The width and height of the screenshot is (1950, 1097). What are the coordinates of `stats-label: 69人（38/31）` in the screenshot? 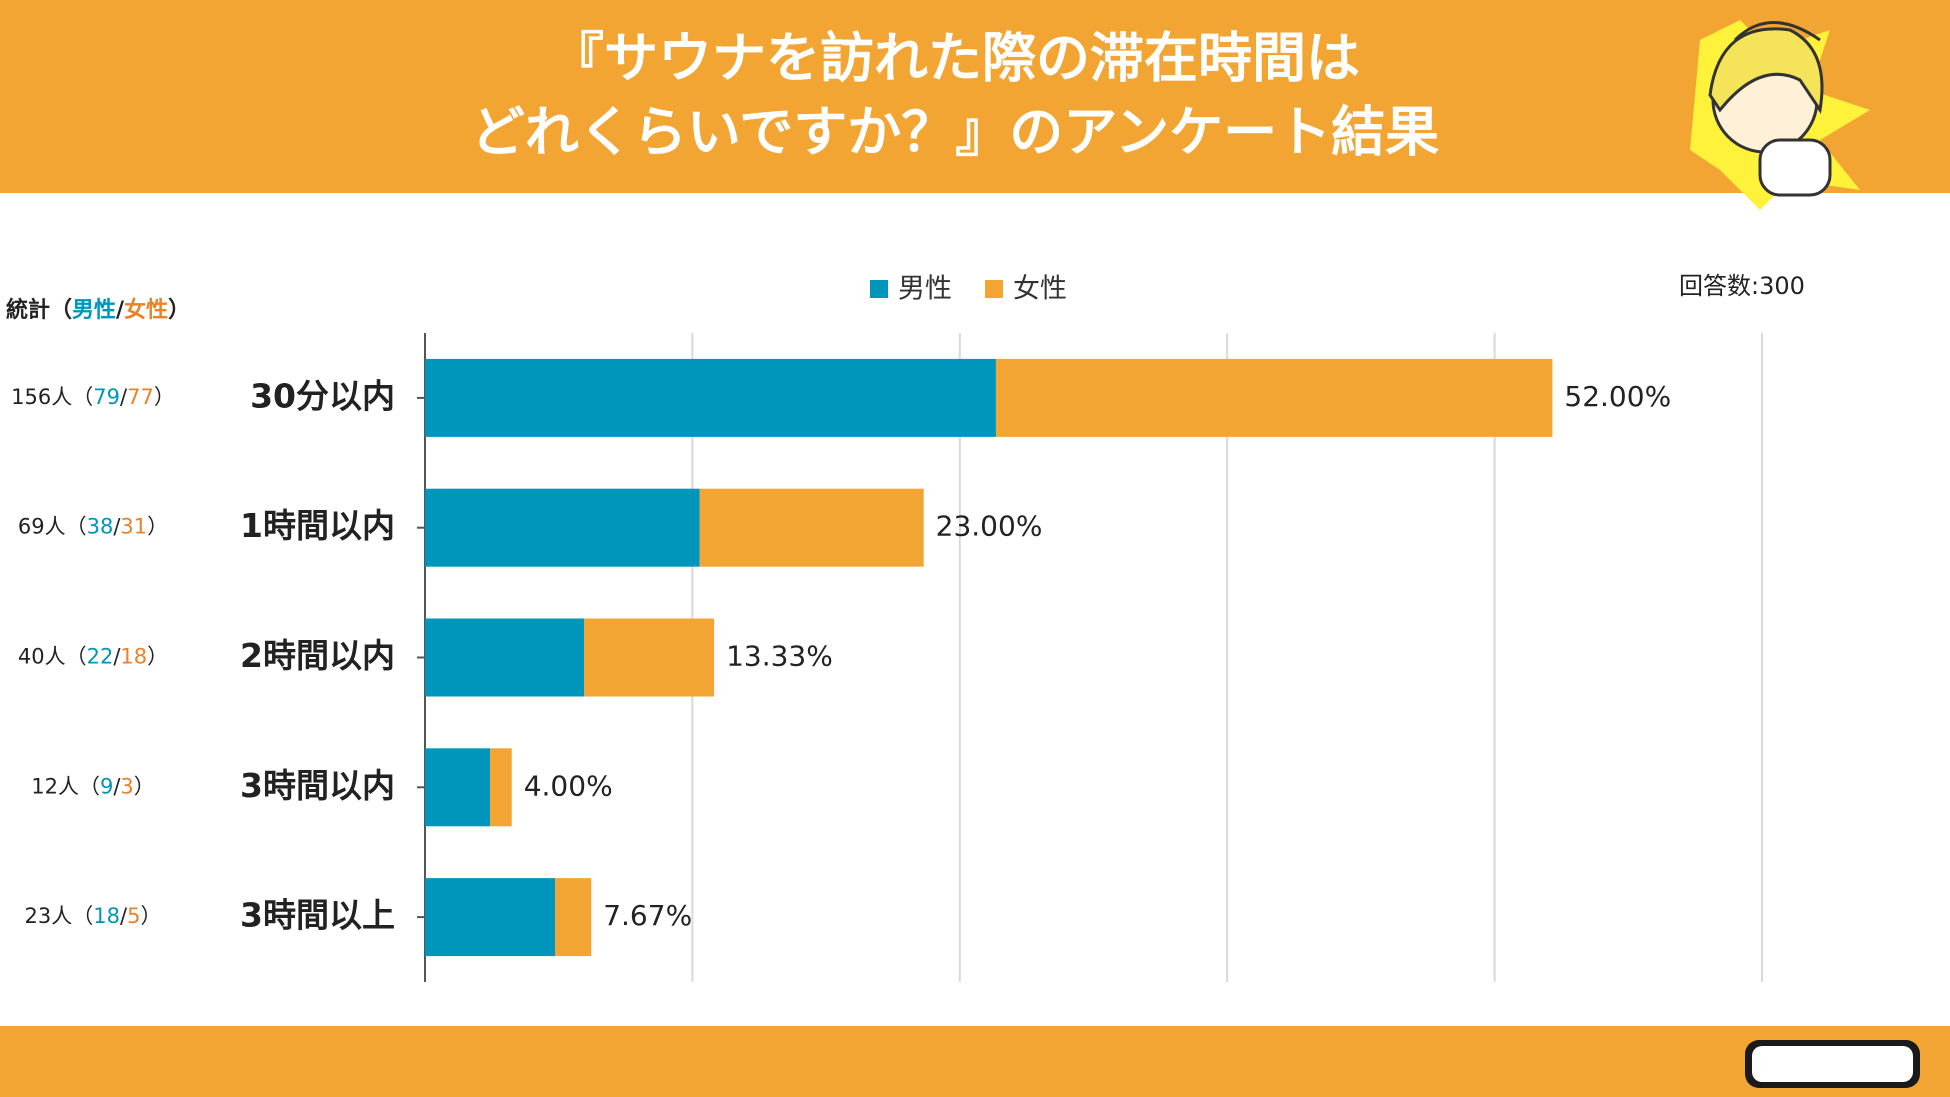 It's located at (93, 527).